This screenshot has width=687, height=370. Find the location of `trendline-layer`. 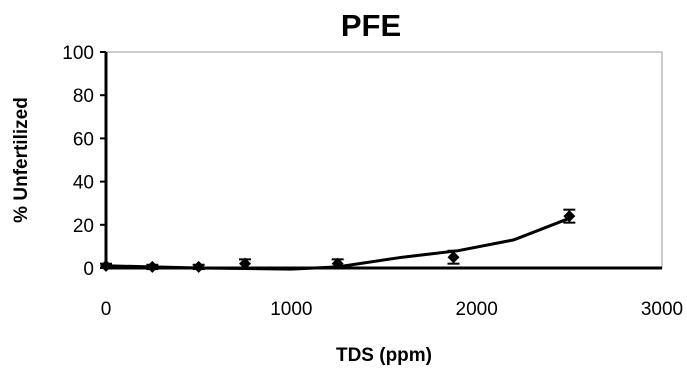

trendline-layer is located at coordinates (337, 243).